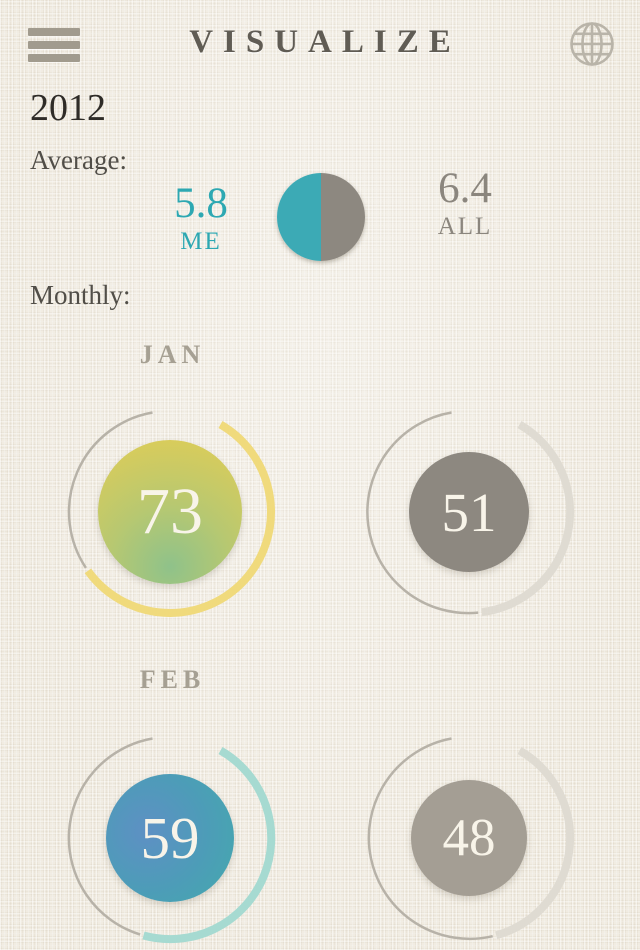  I want to click on menu-icon, so click(54, 45).